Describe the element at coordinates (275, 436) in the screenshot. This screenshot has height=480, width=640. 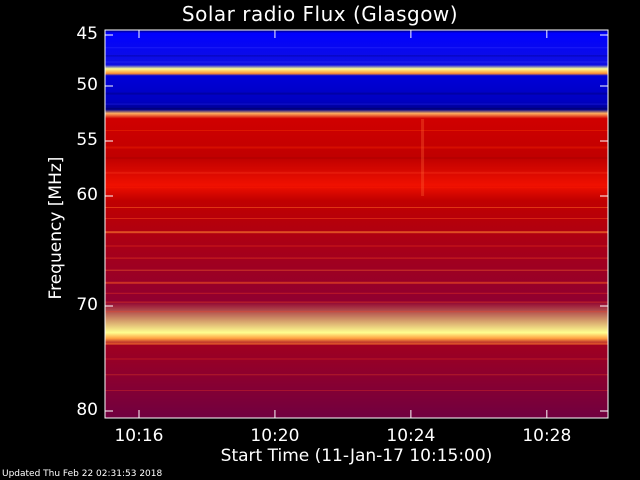
I see `x-tick-label: 10:20` at that location.